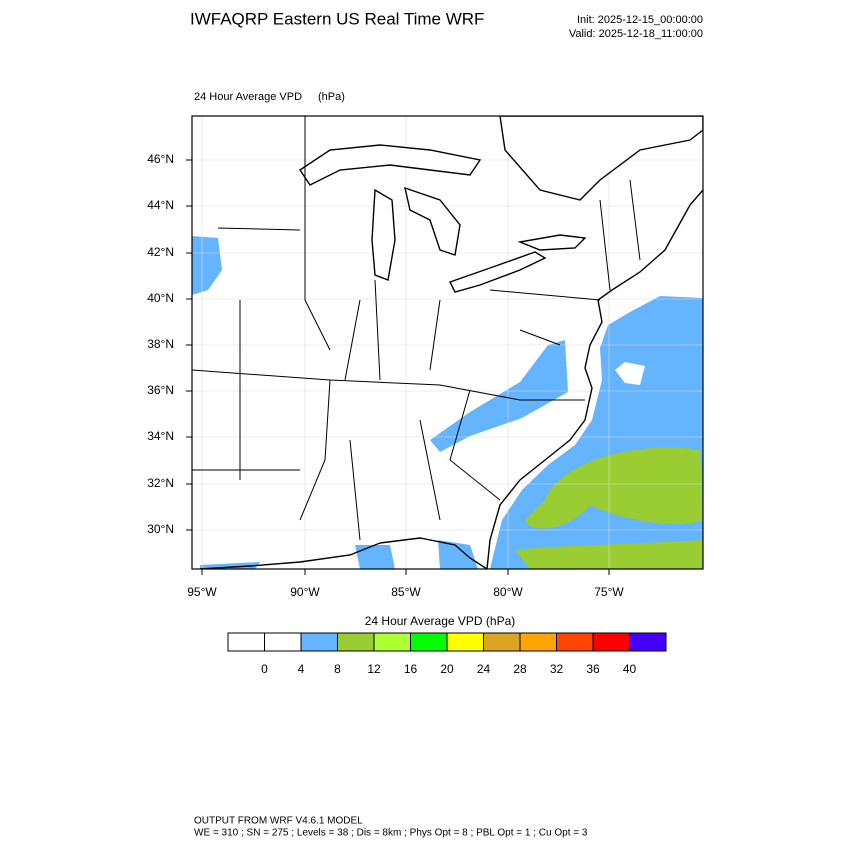 The width and height of the screenshot is (850, 855). Describe the element at coordinates (636, 34) in the screenshot. I see `valid-time: Valid: 2025-12-18_11:00:00` at that location.